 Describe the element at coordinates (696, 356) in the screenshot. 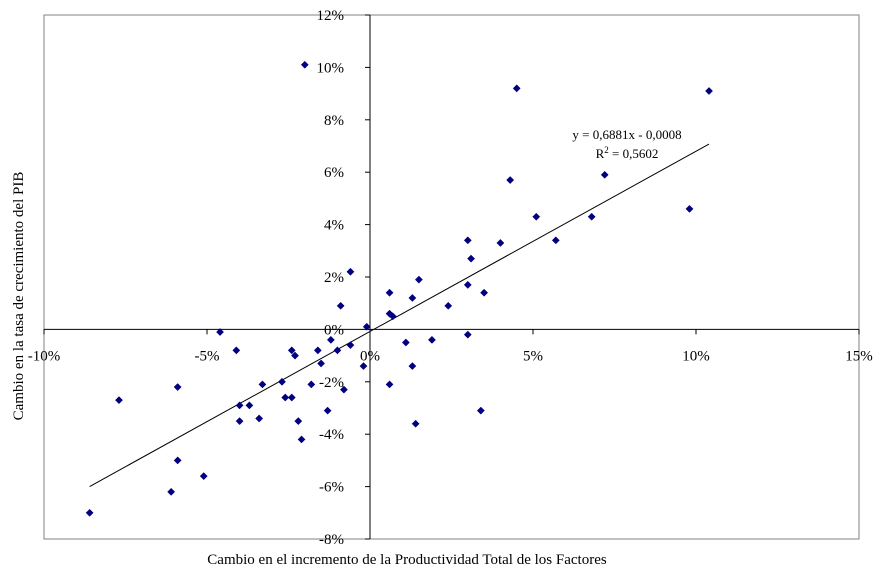

I see `x-tick-label: 10%` at that location.